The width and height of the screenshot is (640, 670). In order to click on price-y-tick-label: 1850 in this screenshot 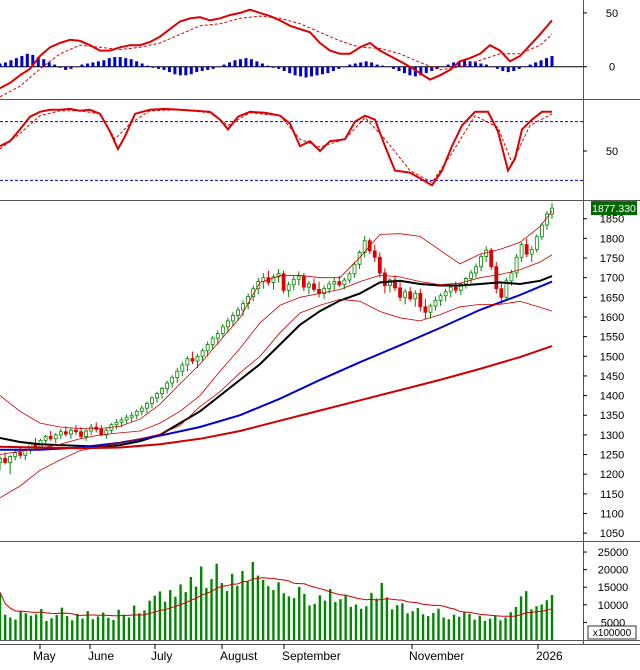, I will do `click(612, 220)`.